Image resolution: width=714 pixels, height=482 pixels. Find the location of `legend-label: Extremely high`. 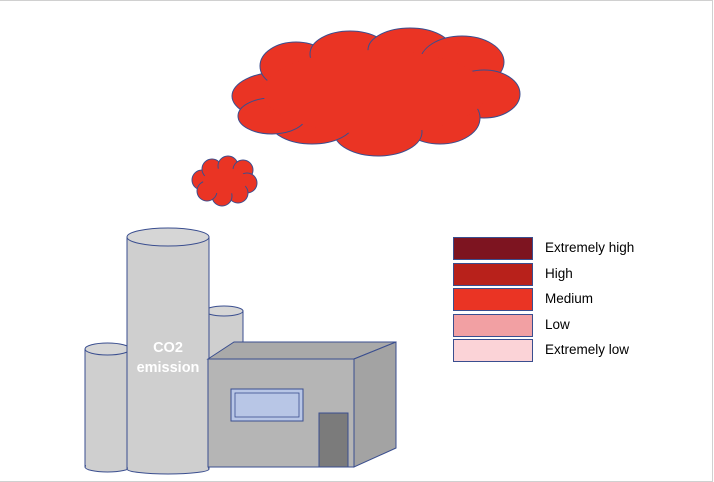

legend-label: Extremely high is located at coordinates (590, 247).